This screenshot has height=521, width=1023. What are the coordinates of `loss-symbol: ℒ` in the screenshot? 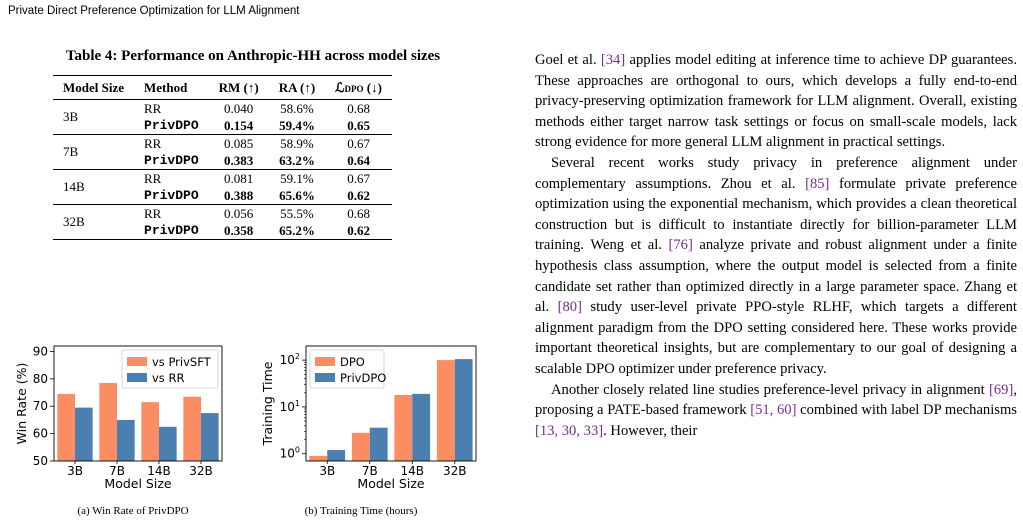 It's located at (340, 87).